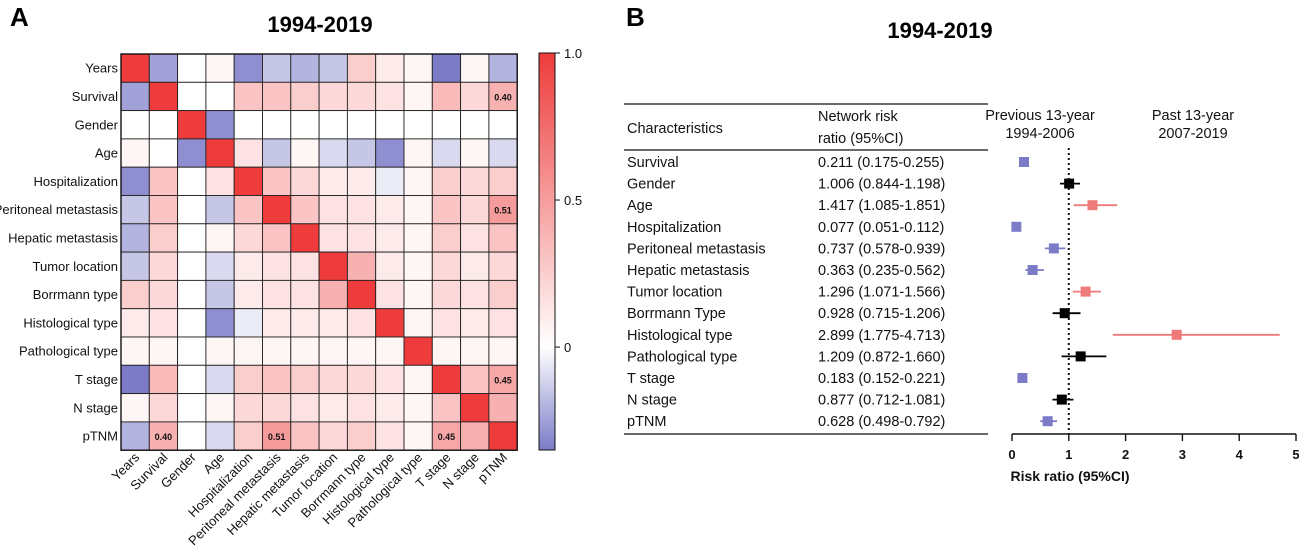 The height and width of the screenshot is (547, 1299). Describe the element at coordinates (560, 248) in the screenshot. I see `colorbar: 1.0 0.5 0` at that location.